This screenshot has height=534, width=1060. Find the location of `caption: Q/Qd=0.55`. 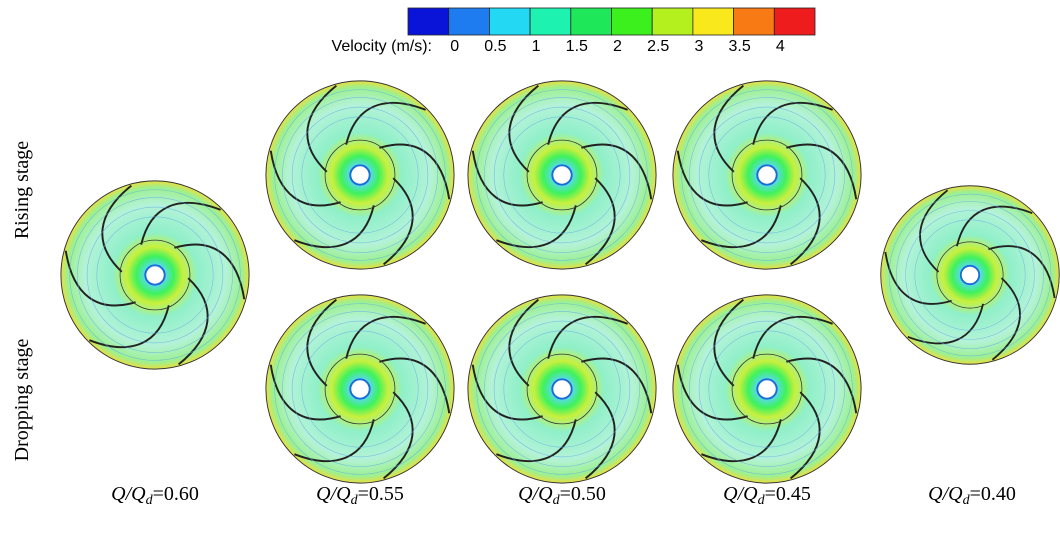

caption: Q/Qd=0.55 is located at coordinates (360, 495).